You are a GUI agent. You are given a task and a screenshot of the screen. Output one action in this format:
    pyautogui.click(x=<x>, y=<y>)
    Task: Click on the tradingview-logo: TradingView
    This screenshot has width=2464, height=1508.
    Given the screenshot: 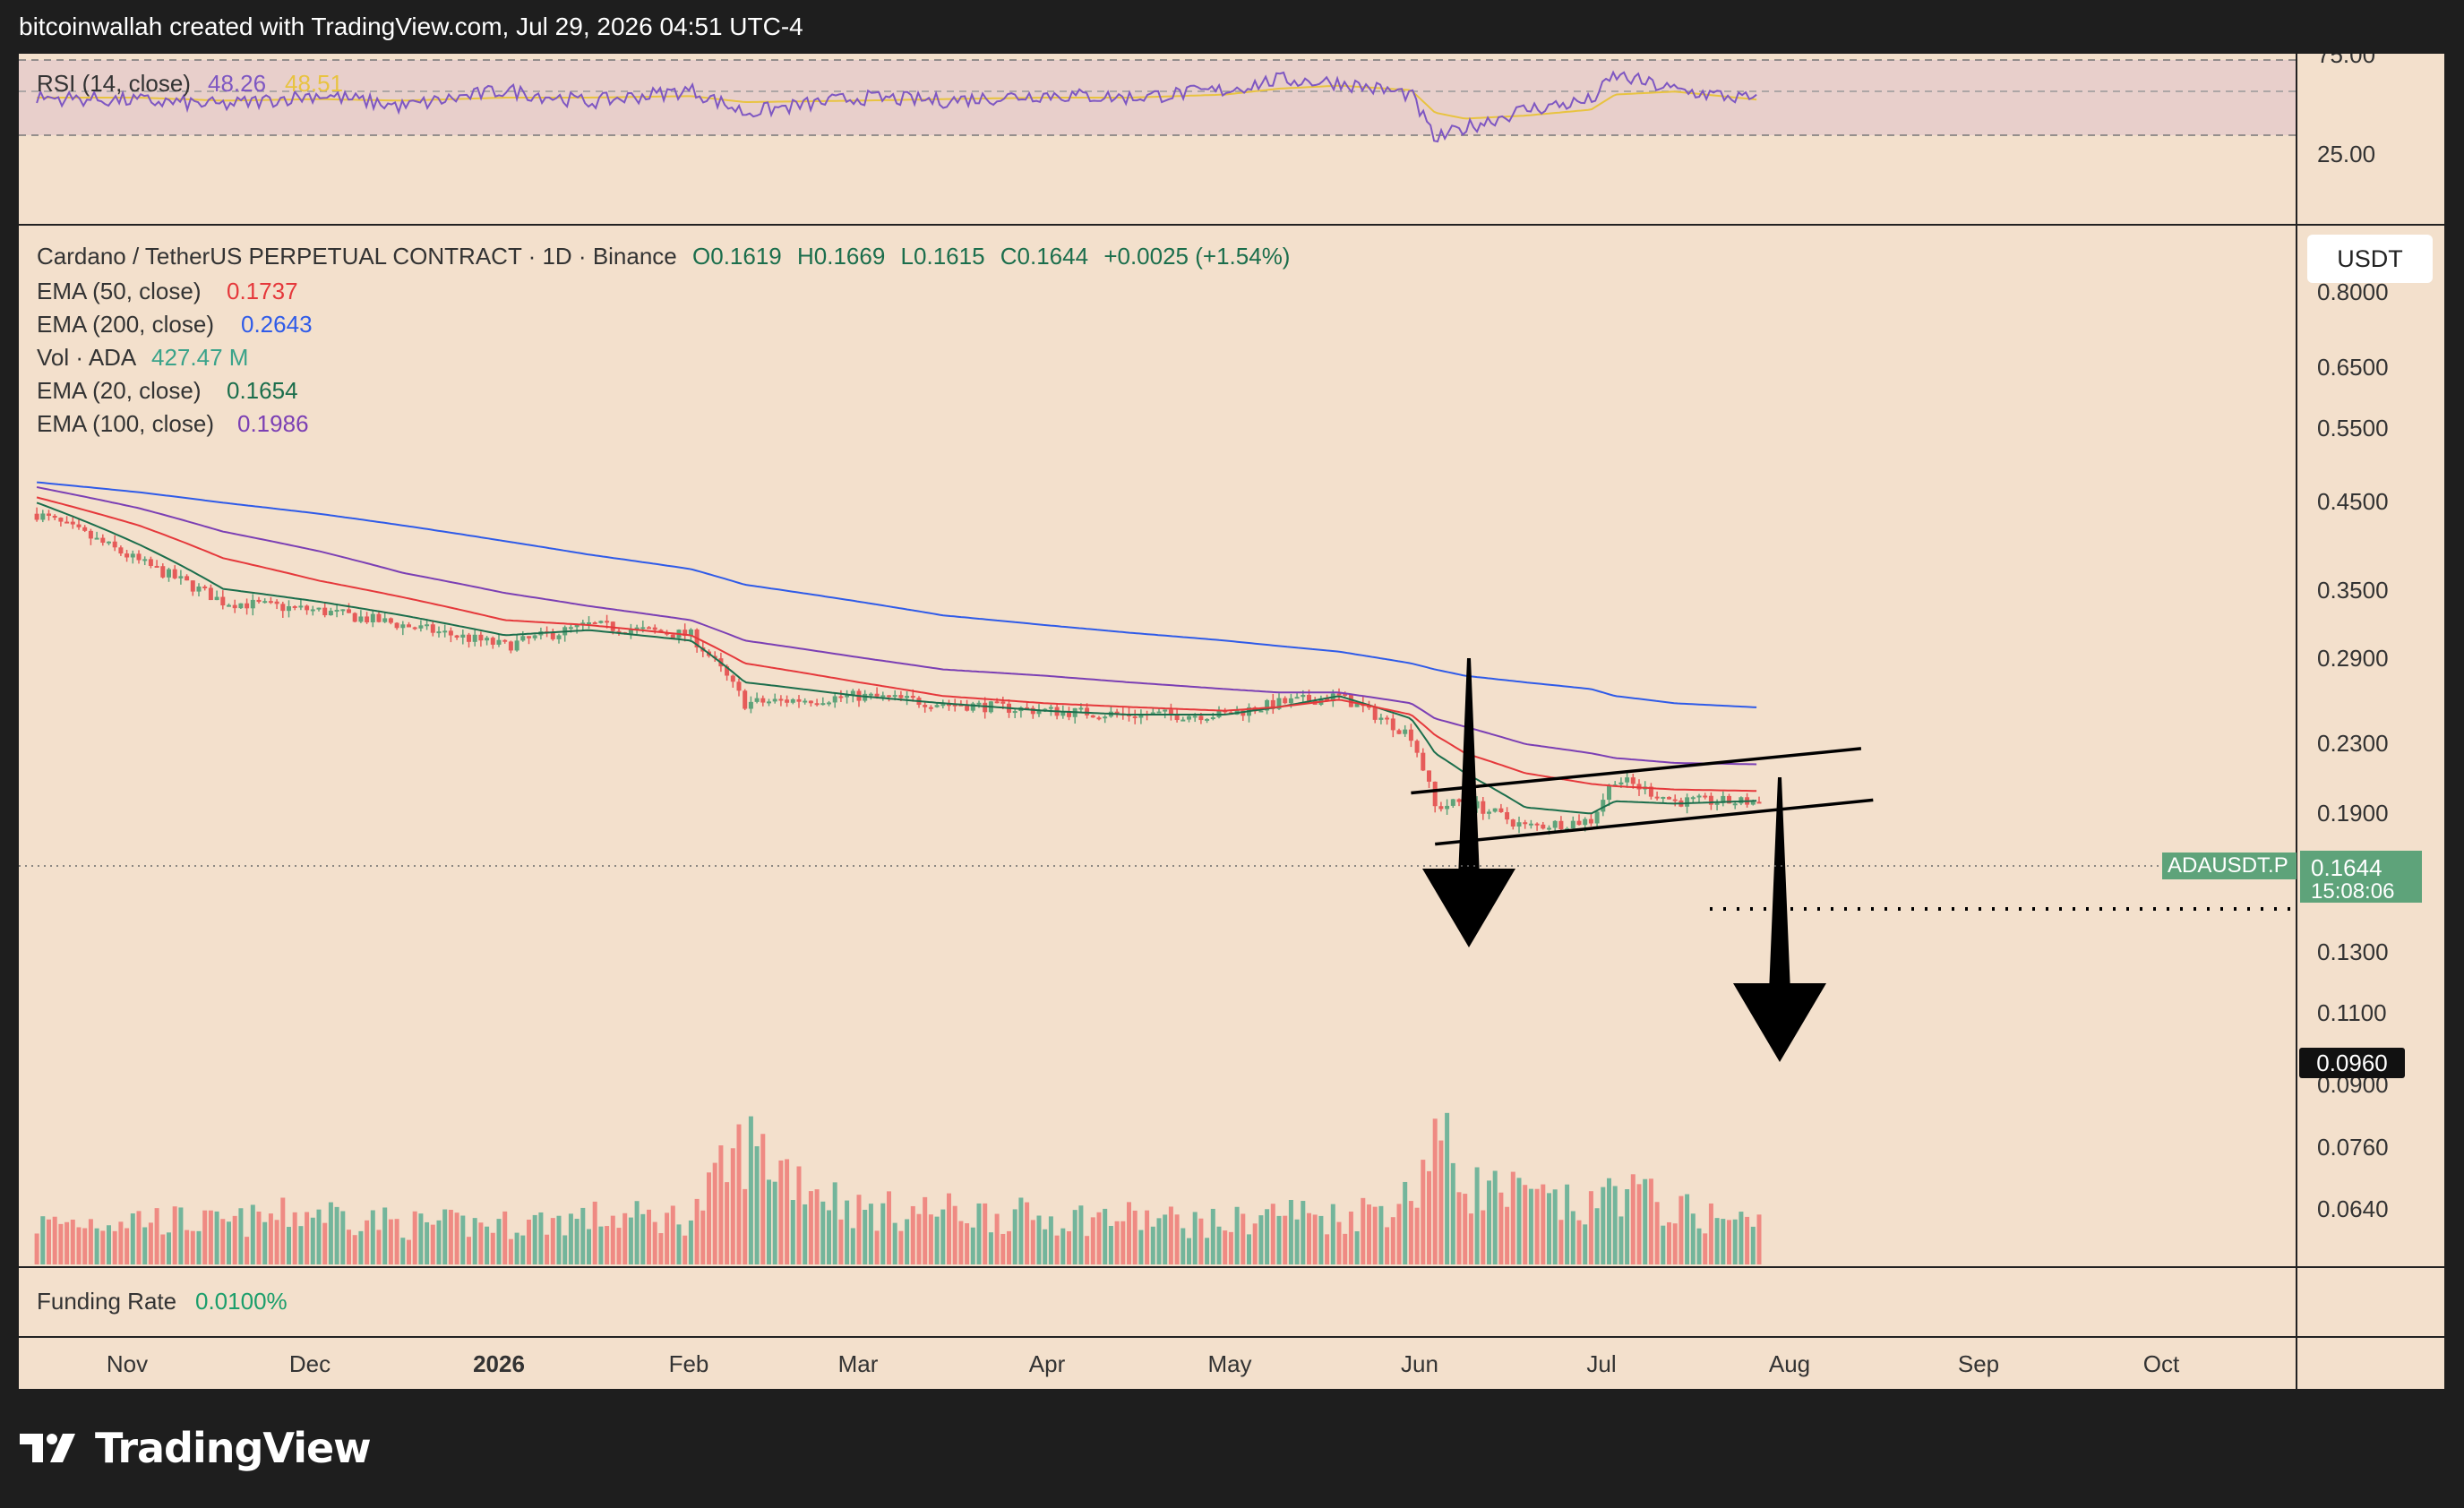 What is the action you would take?
    pyautogui.click(x=196, y=1448)
    